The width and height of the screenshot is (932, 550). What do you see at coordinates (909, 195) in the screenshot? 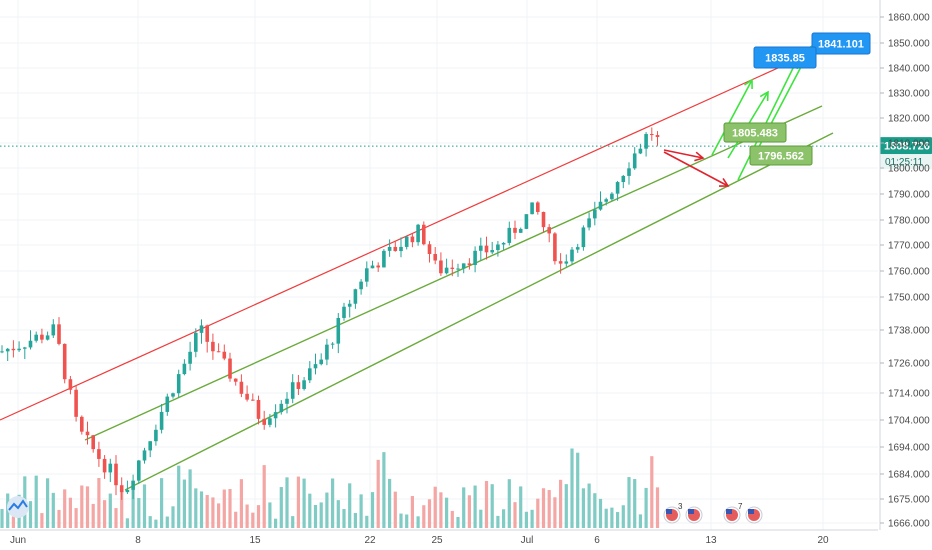
I see `price-tick-label-7: 1790.000` at bounding box center [909, 195].